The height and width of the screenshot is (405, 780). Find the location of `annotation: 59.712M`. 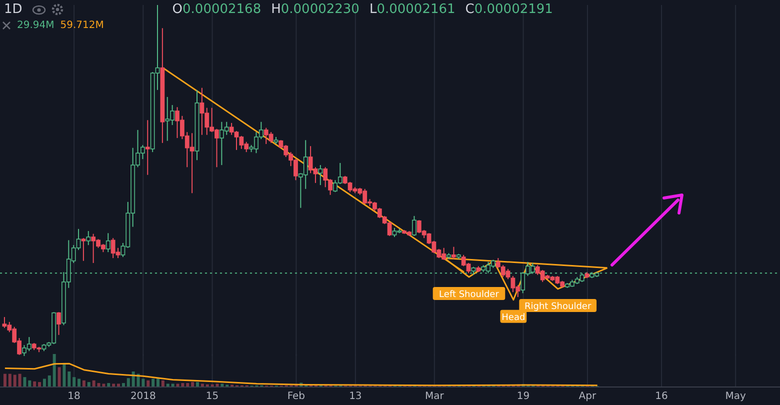

annotation: 59.712M is located at coordinates (82, 25).